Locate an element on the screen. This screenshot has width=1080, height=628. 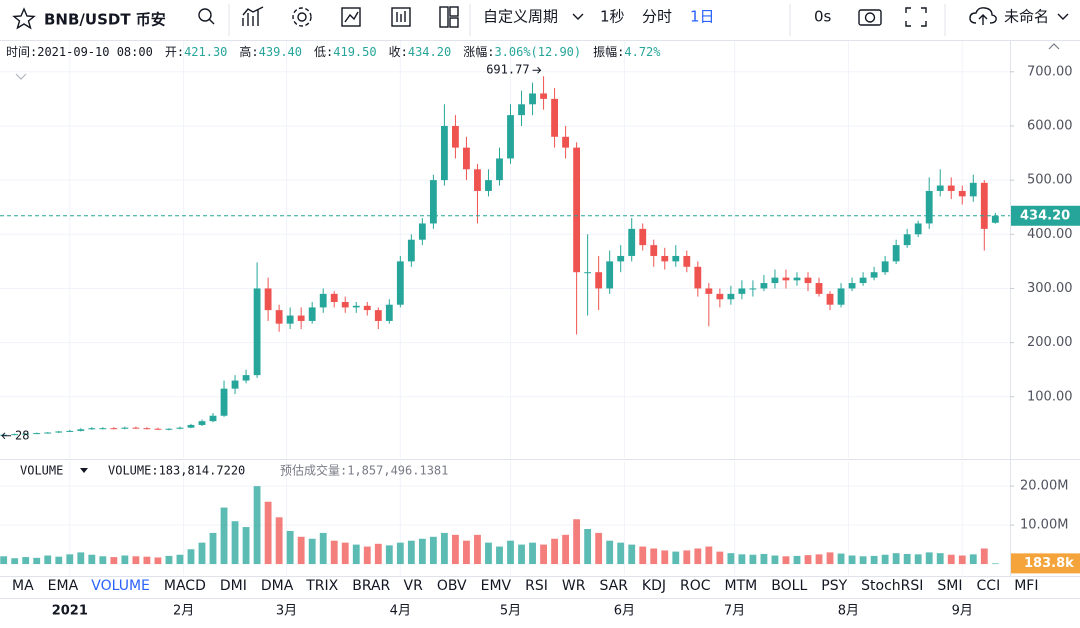
volume-name: VOLUME is located at coordinates (41, 471).